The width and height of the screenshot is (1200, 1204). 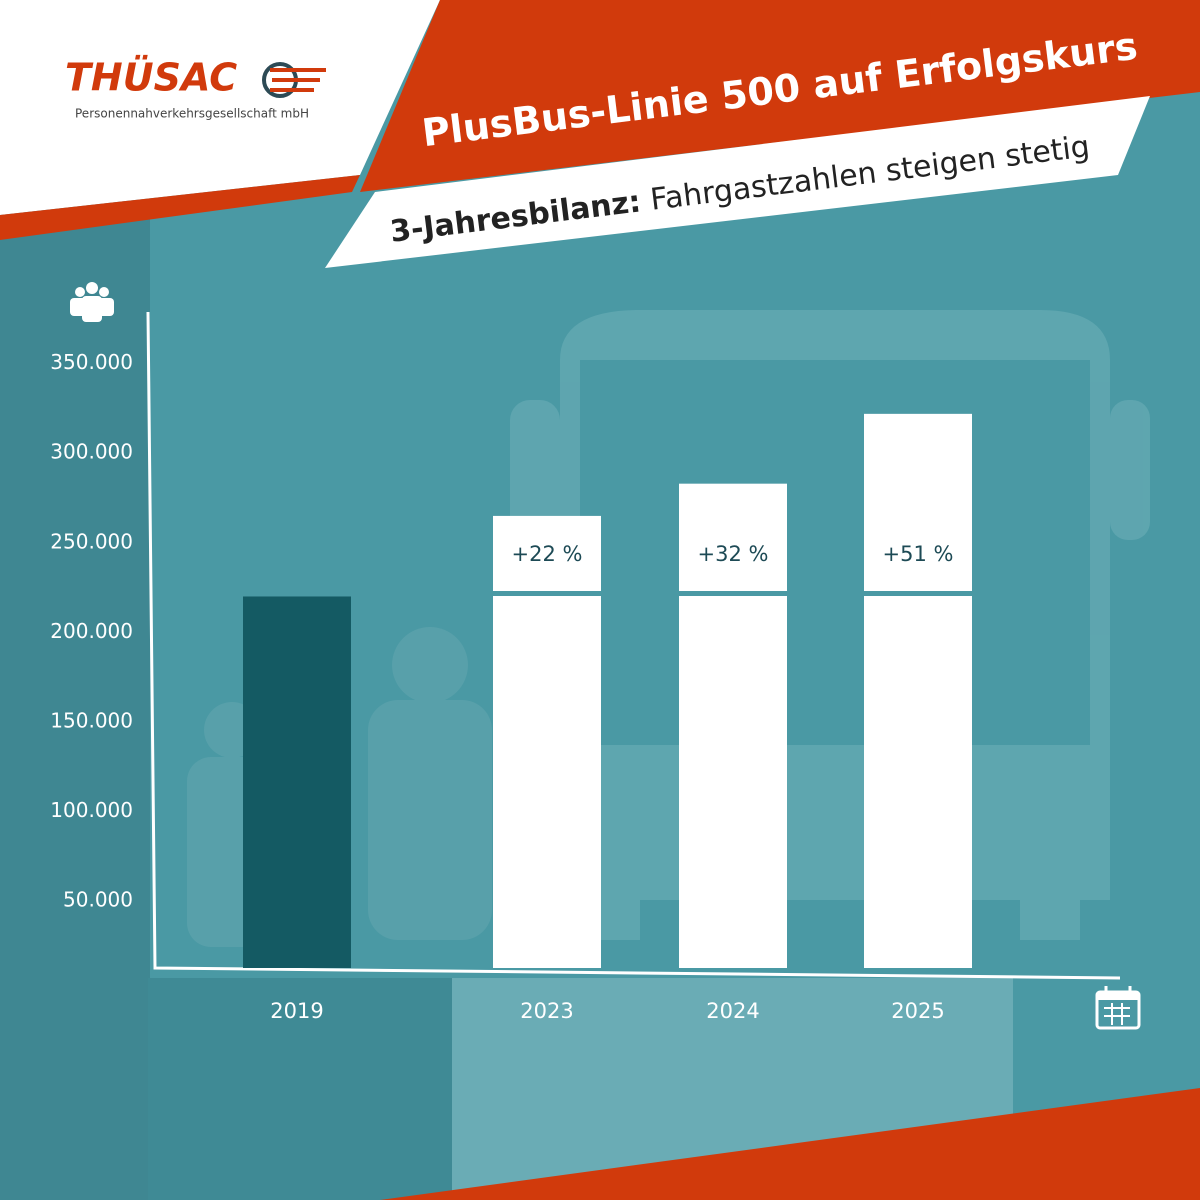 I want to click on y-tick-label: 350.000, so click(x=91, y=362).